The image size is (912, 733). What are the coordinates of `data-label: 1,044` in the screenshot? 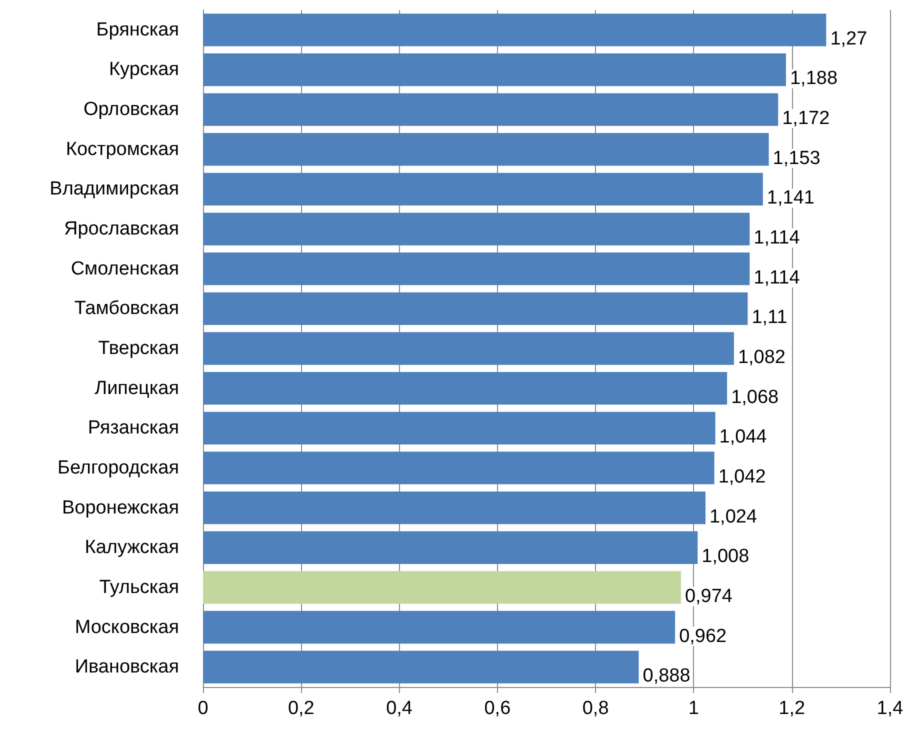 It's located at (743, 437).